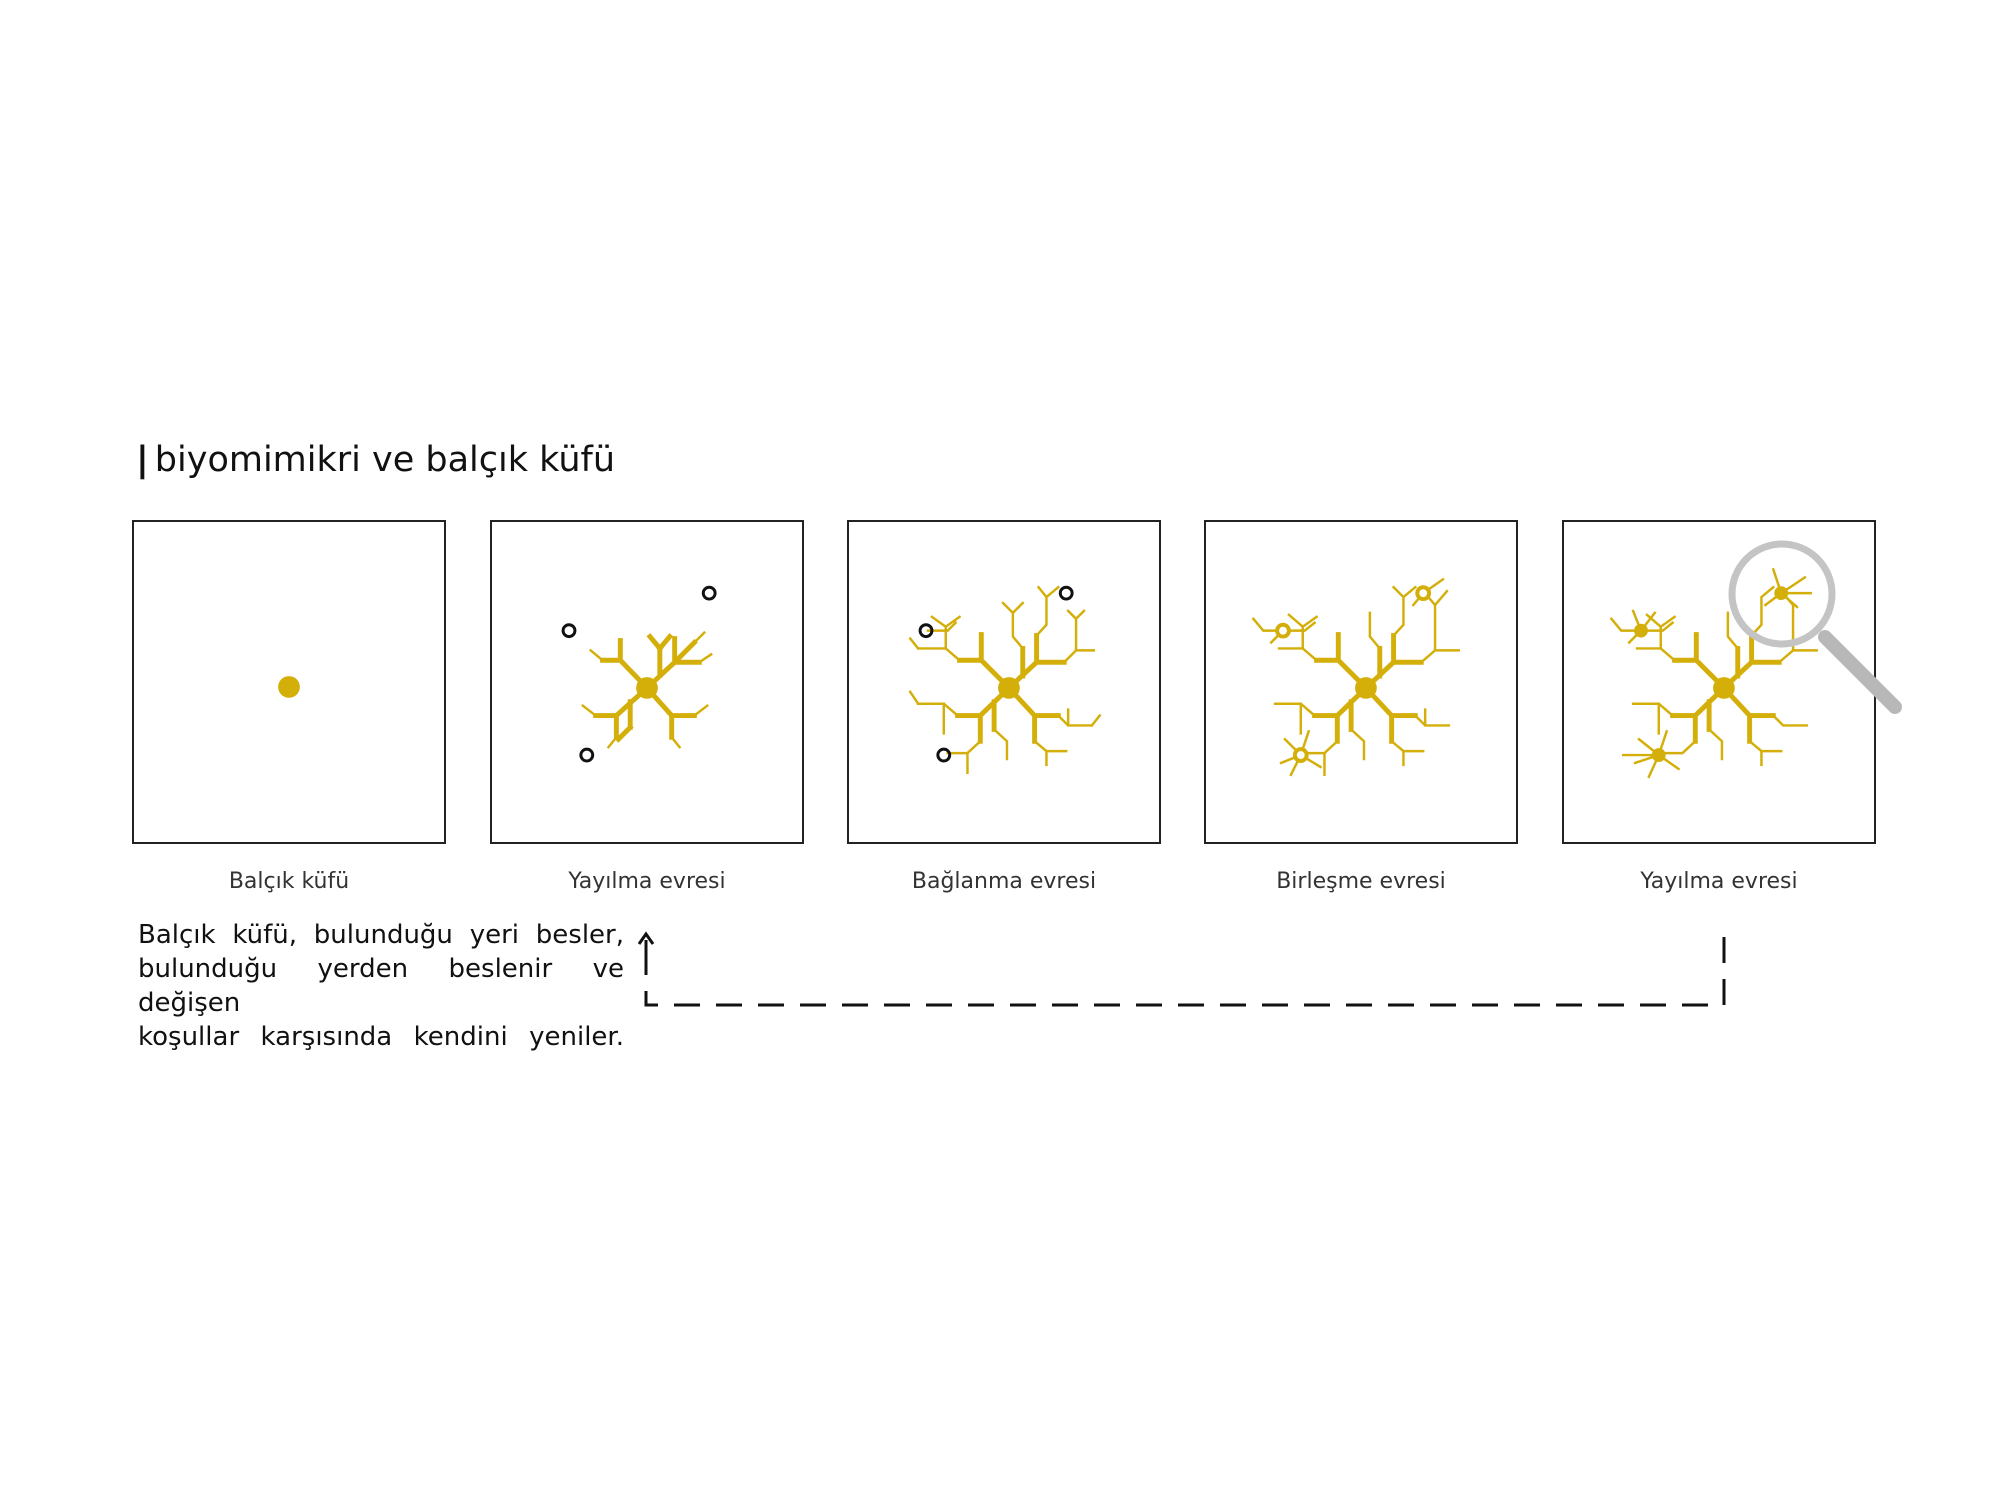  What do you see at coordinates (639, 674) in the screenshot?
I see `spread-network-illustration` at bounding box center [639, 674].